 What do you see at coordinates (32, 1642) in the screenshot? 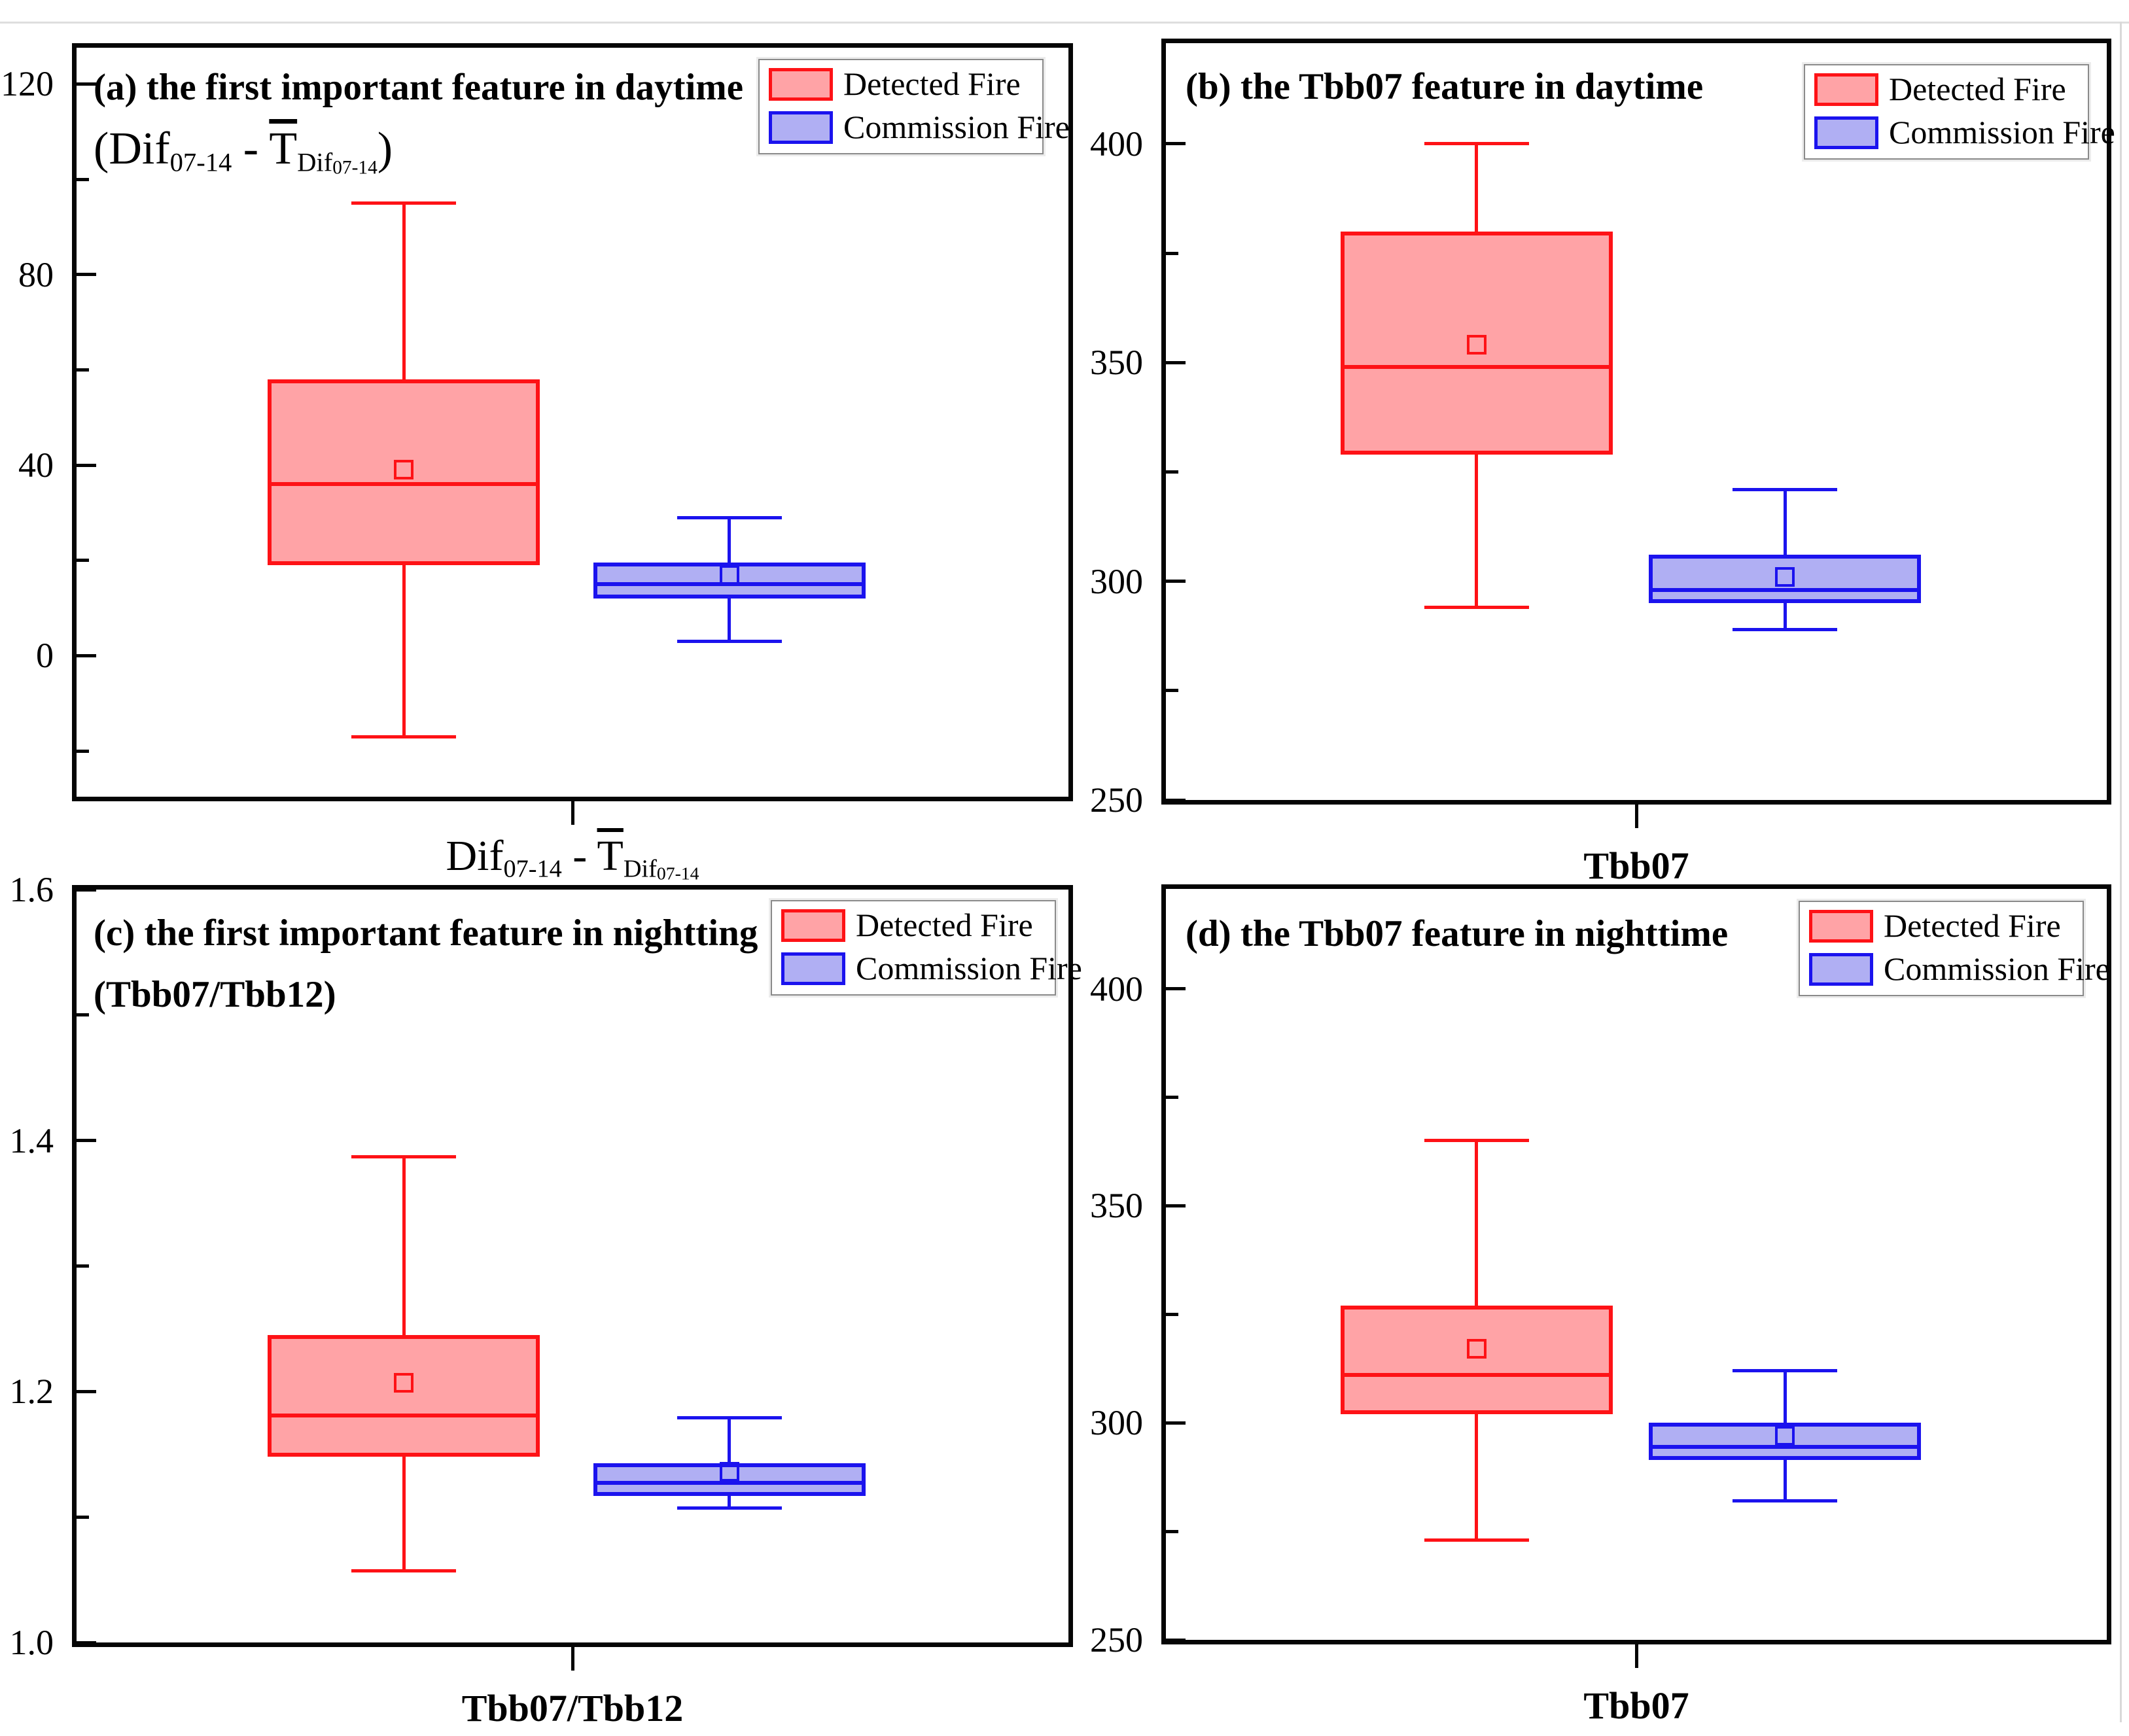
I see `y-tick-label: 1.0` at bounding box center [32, 1642].